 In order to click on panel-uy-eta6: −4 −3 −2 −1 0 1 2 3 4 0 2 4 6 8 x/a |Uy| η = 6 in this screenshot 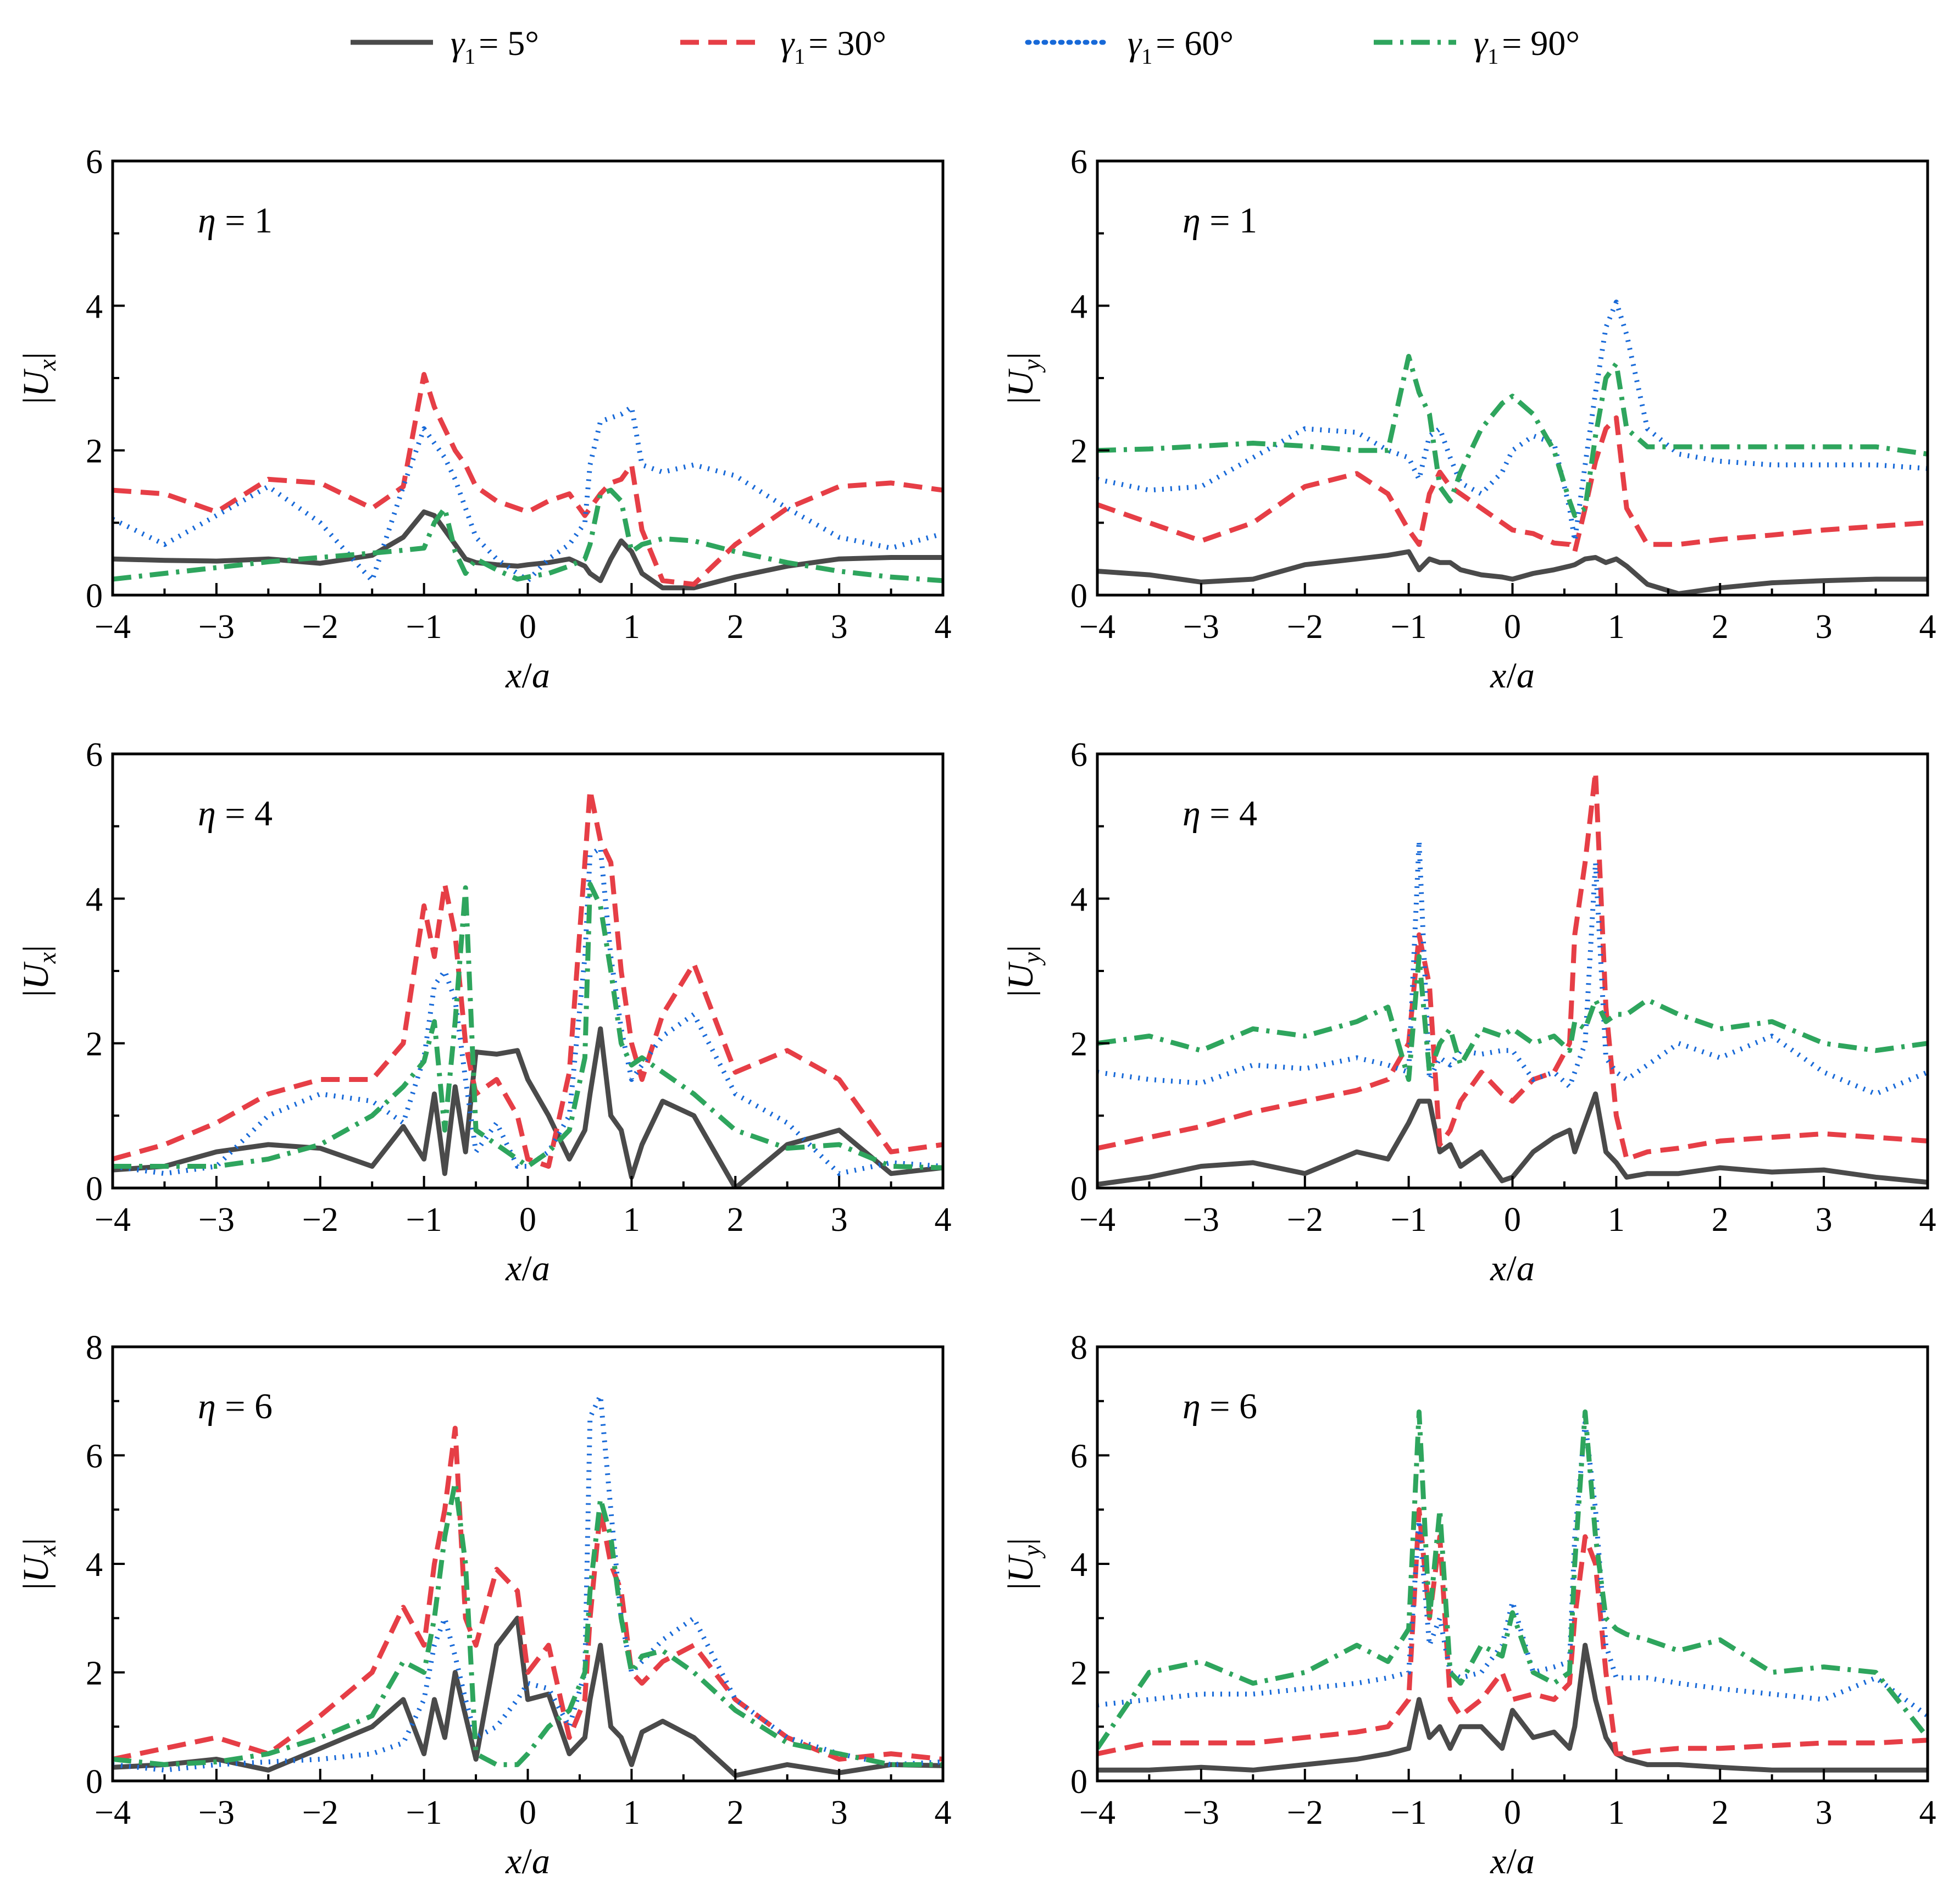, I will do `click(1468, 1605)`.